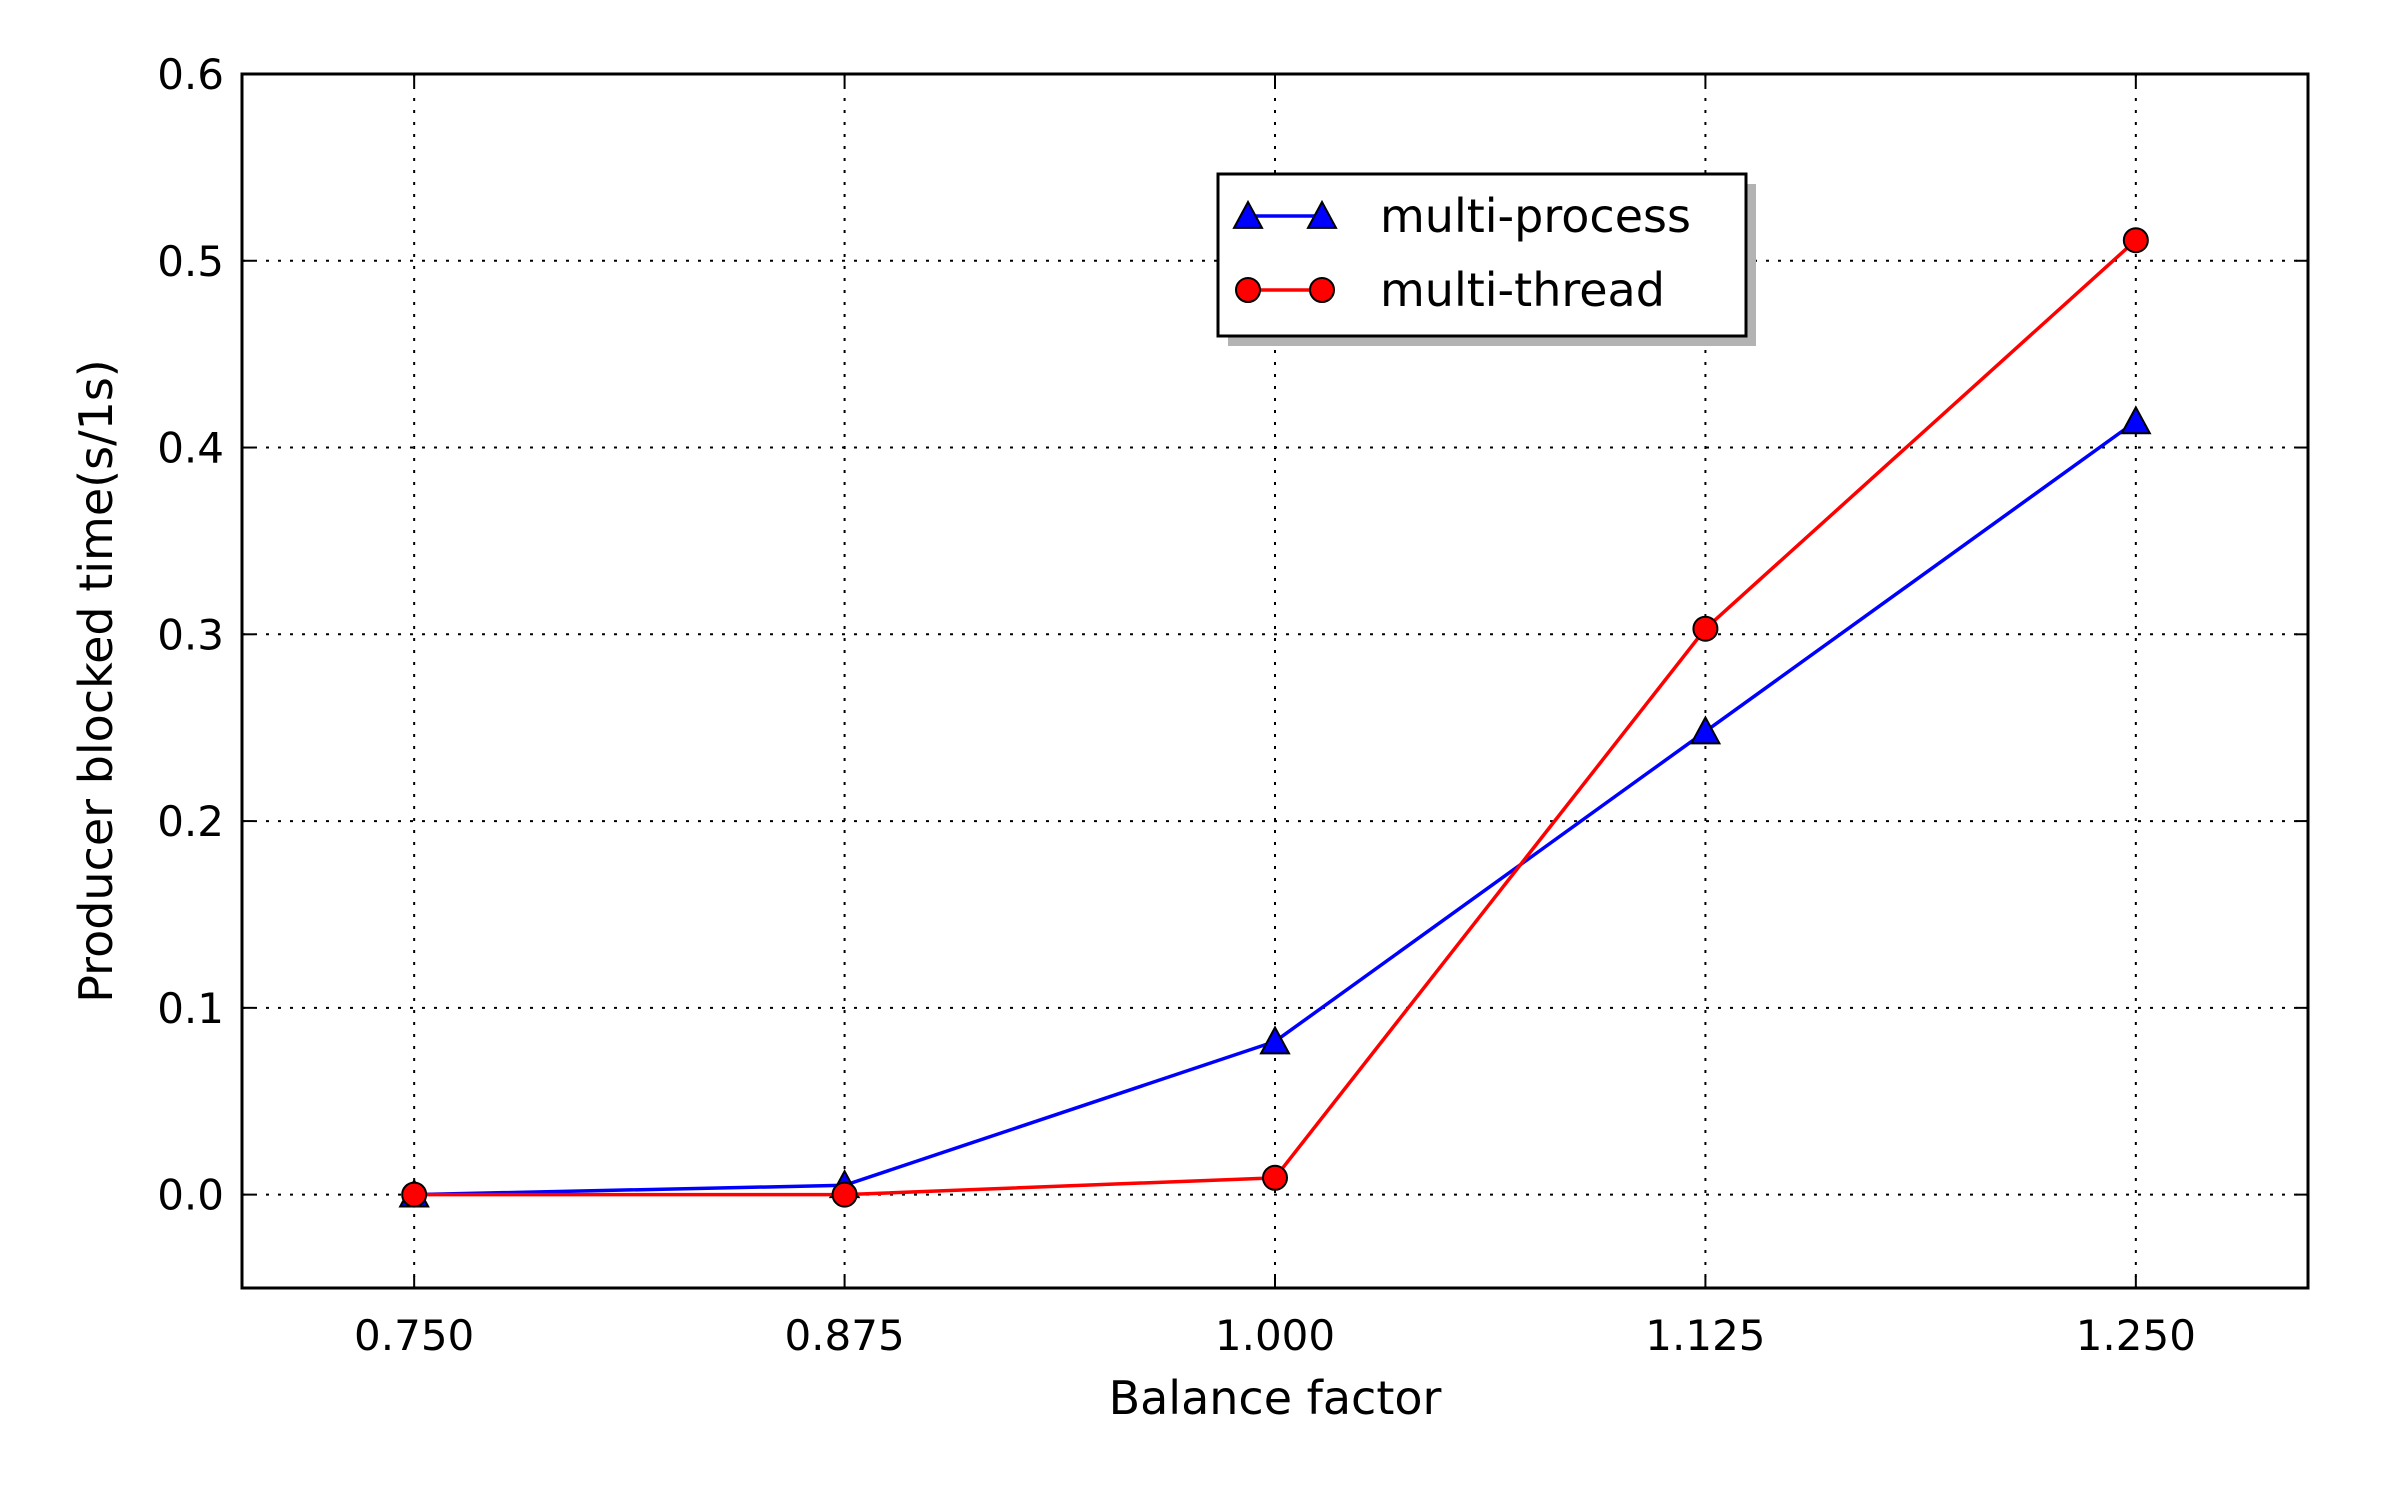 This screenshot has width=2400, height=1500. What do you see at coordinates (190, 74) in the screenshot?
I see `y-tick-label: 0.6` at bounding box center [190, 74].